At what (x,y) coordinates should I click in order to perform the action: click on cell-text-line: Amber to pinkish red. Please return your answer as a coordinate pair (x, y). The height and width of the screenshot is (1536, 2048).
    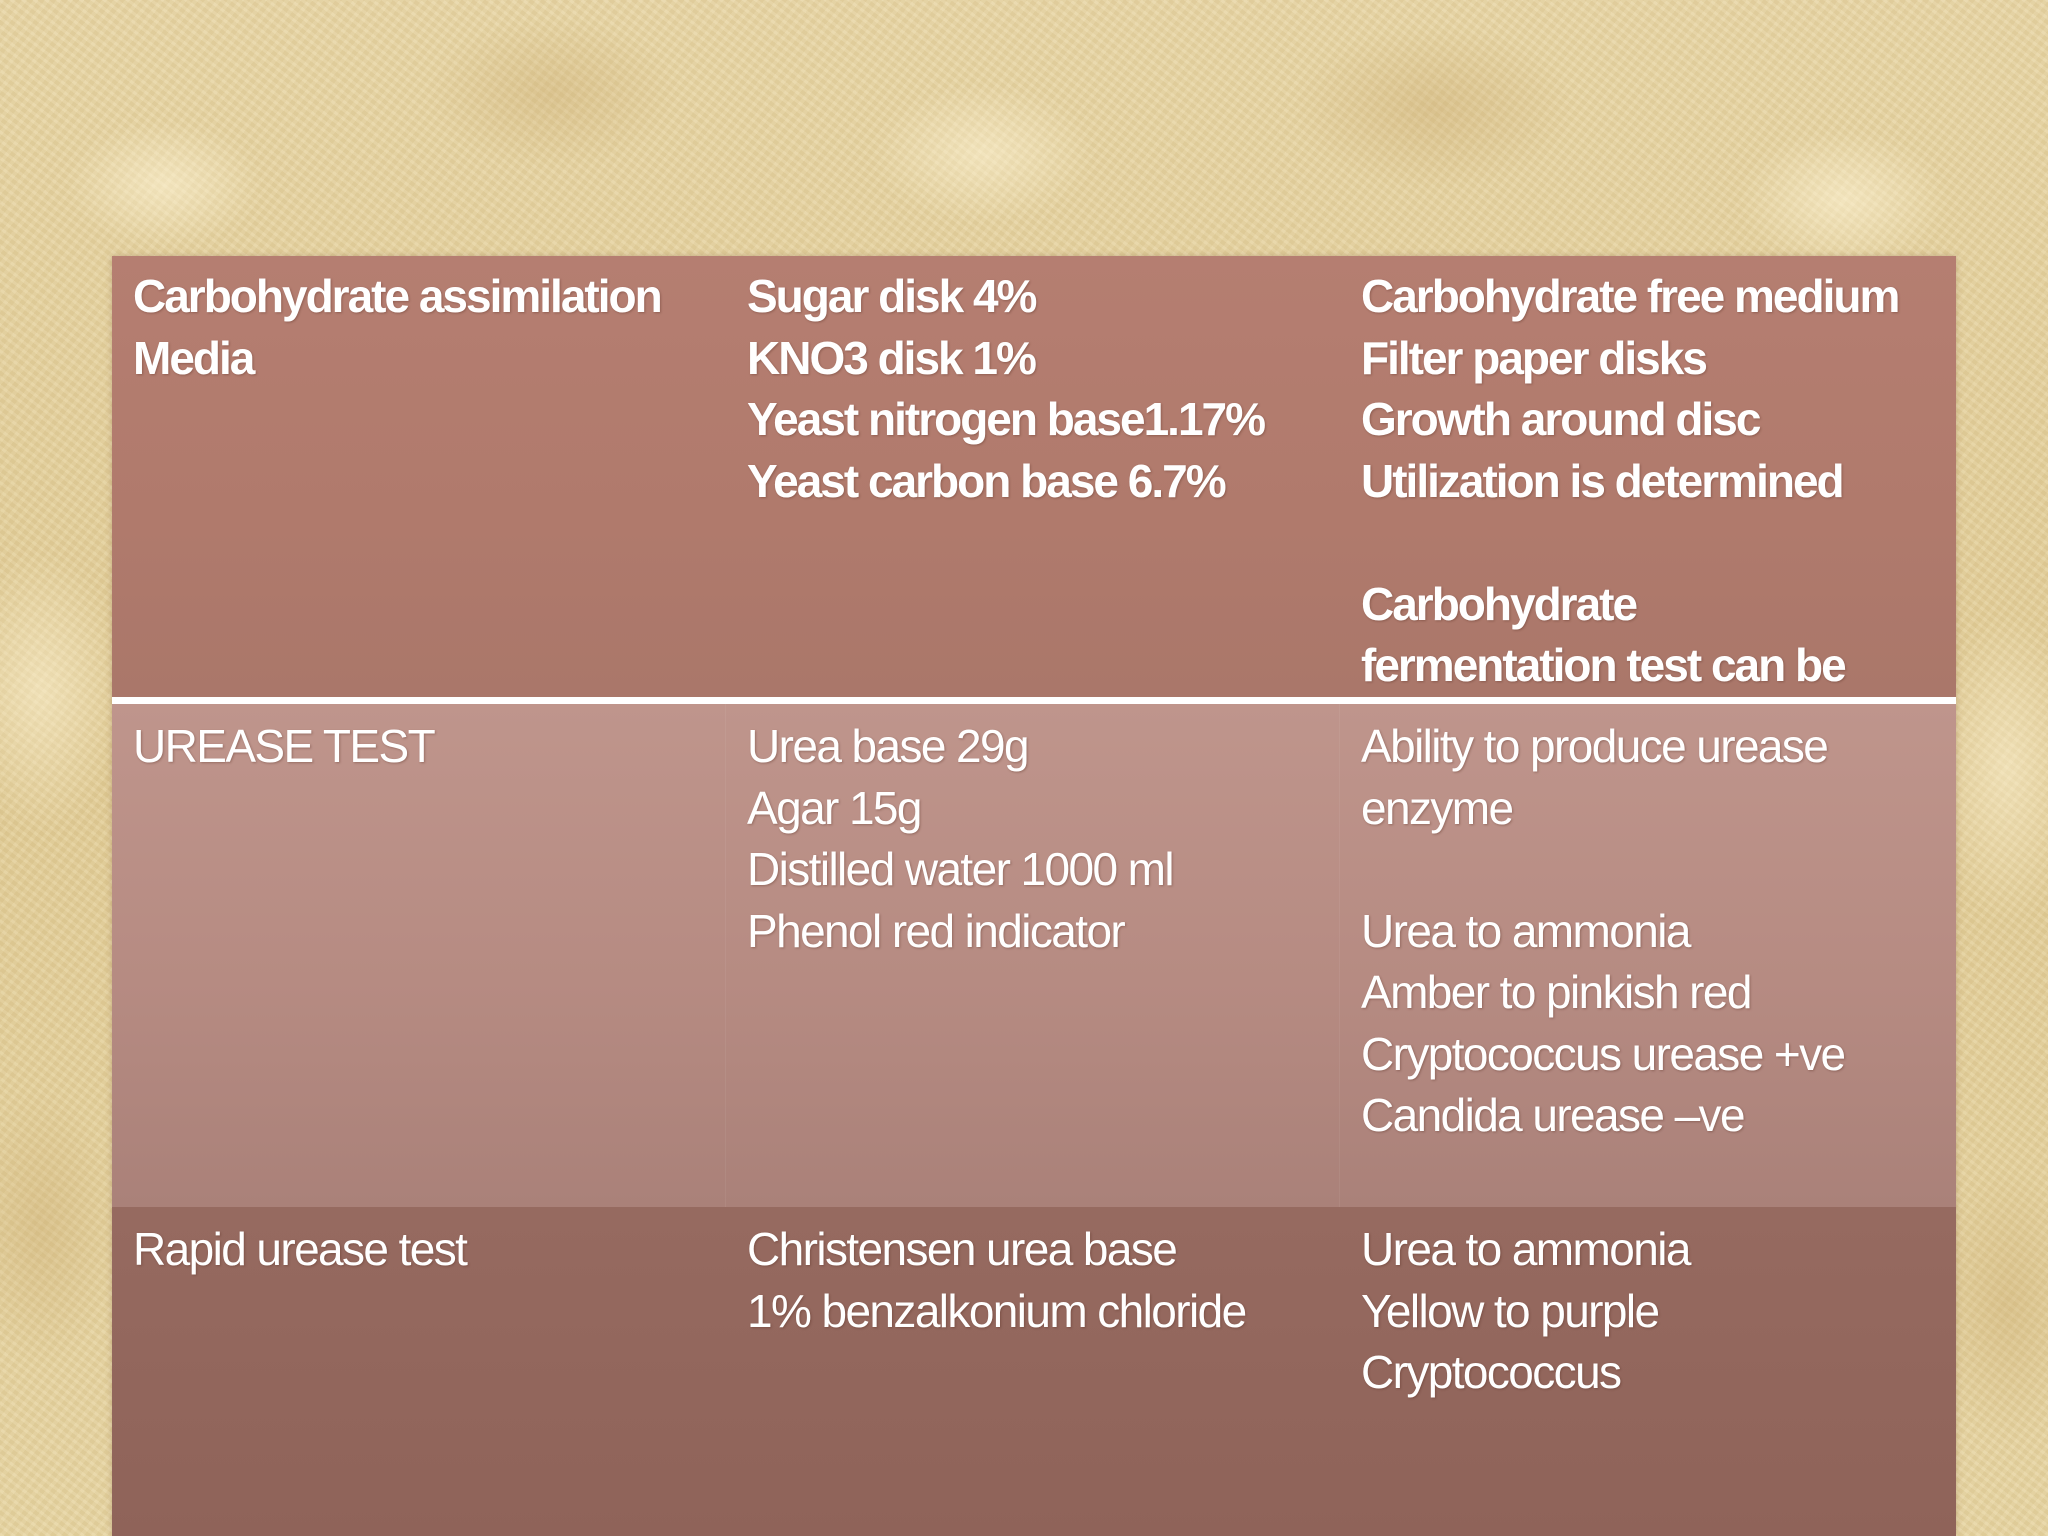
    Looking at the image, I should click on (1556, 992).